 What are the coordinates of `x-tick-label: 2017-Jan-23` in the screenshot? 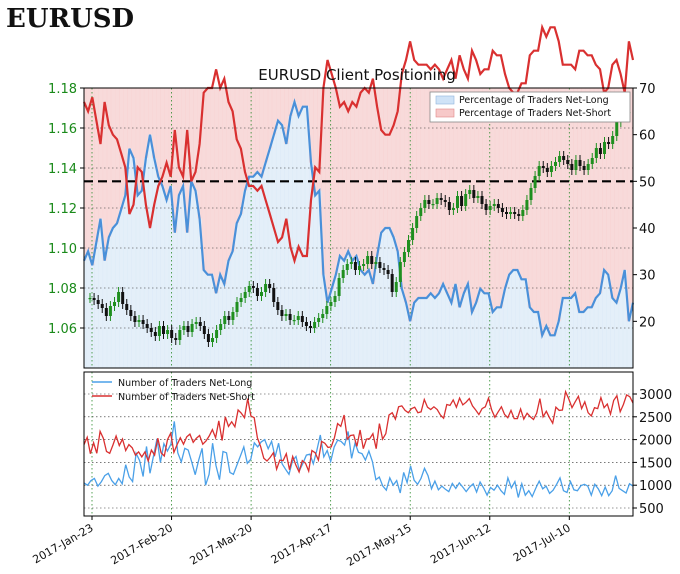 It's located at (63, 543).